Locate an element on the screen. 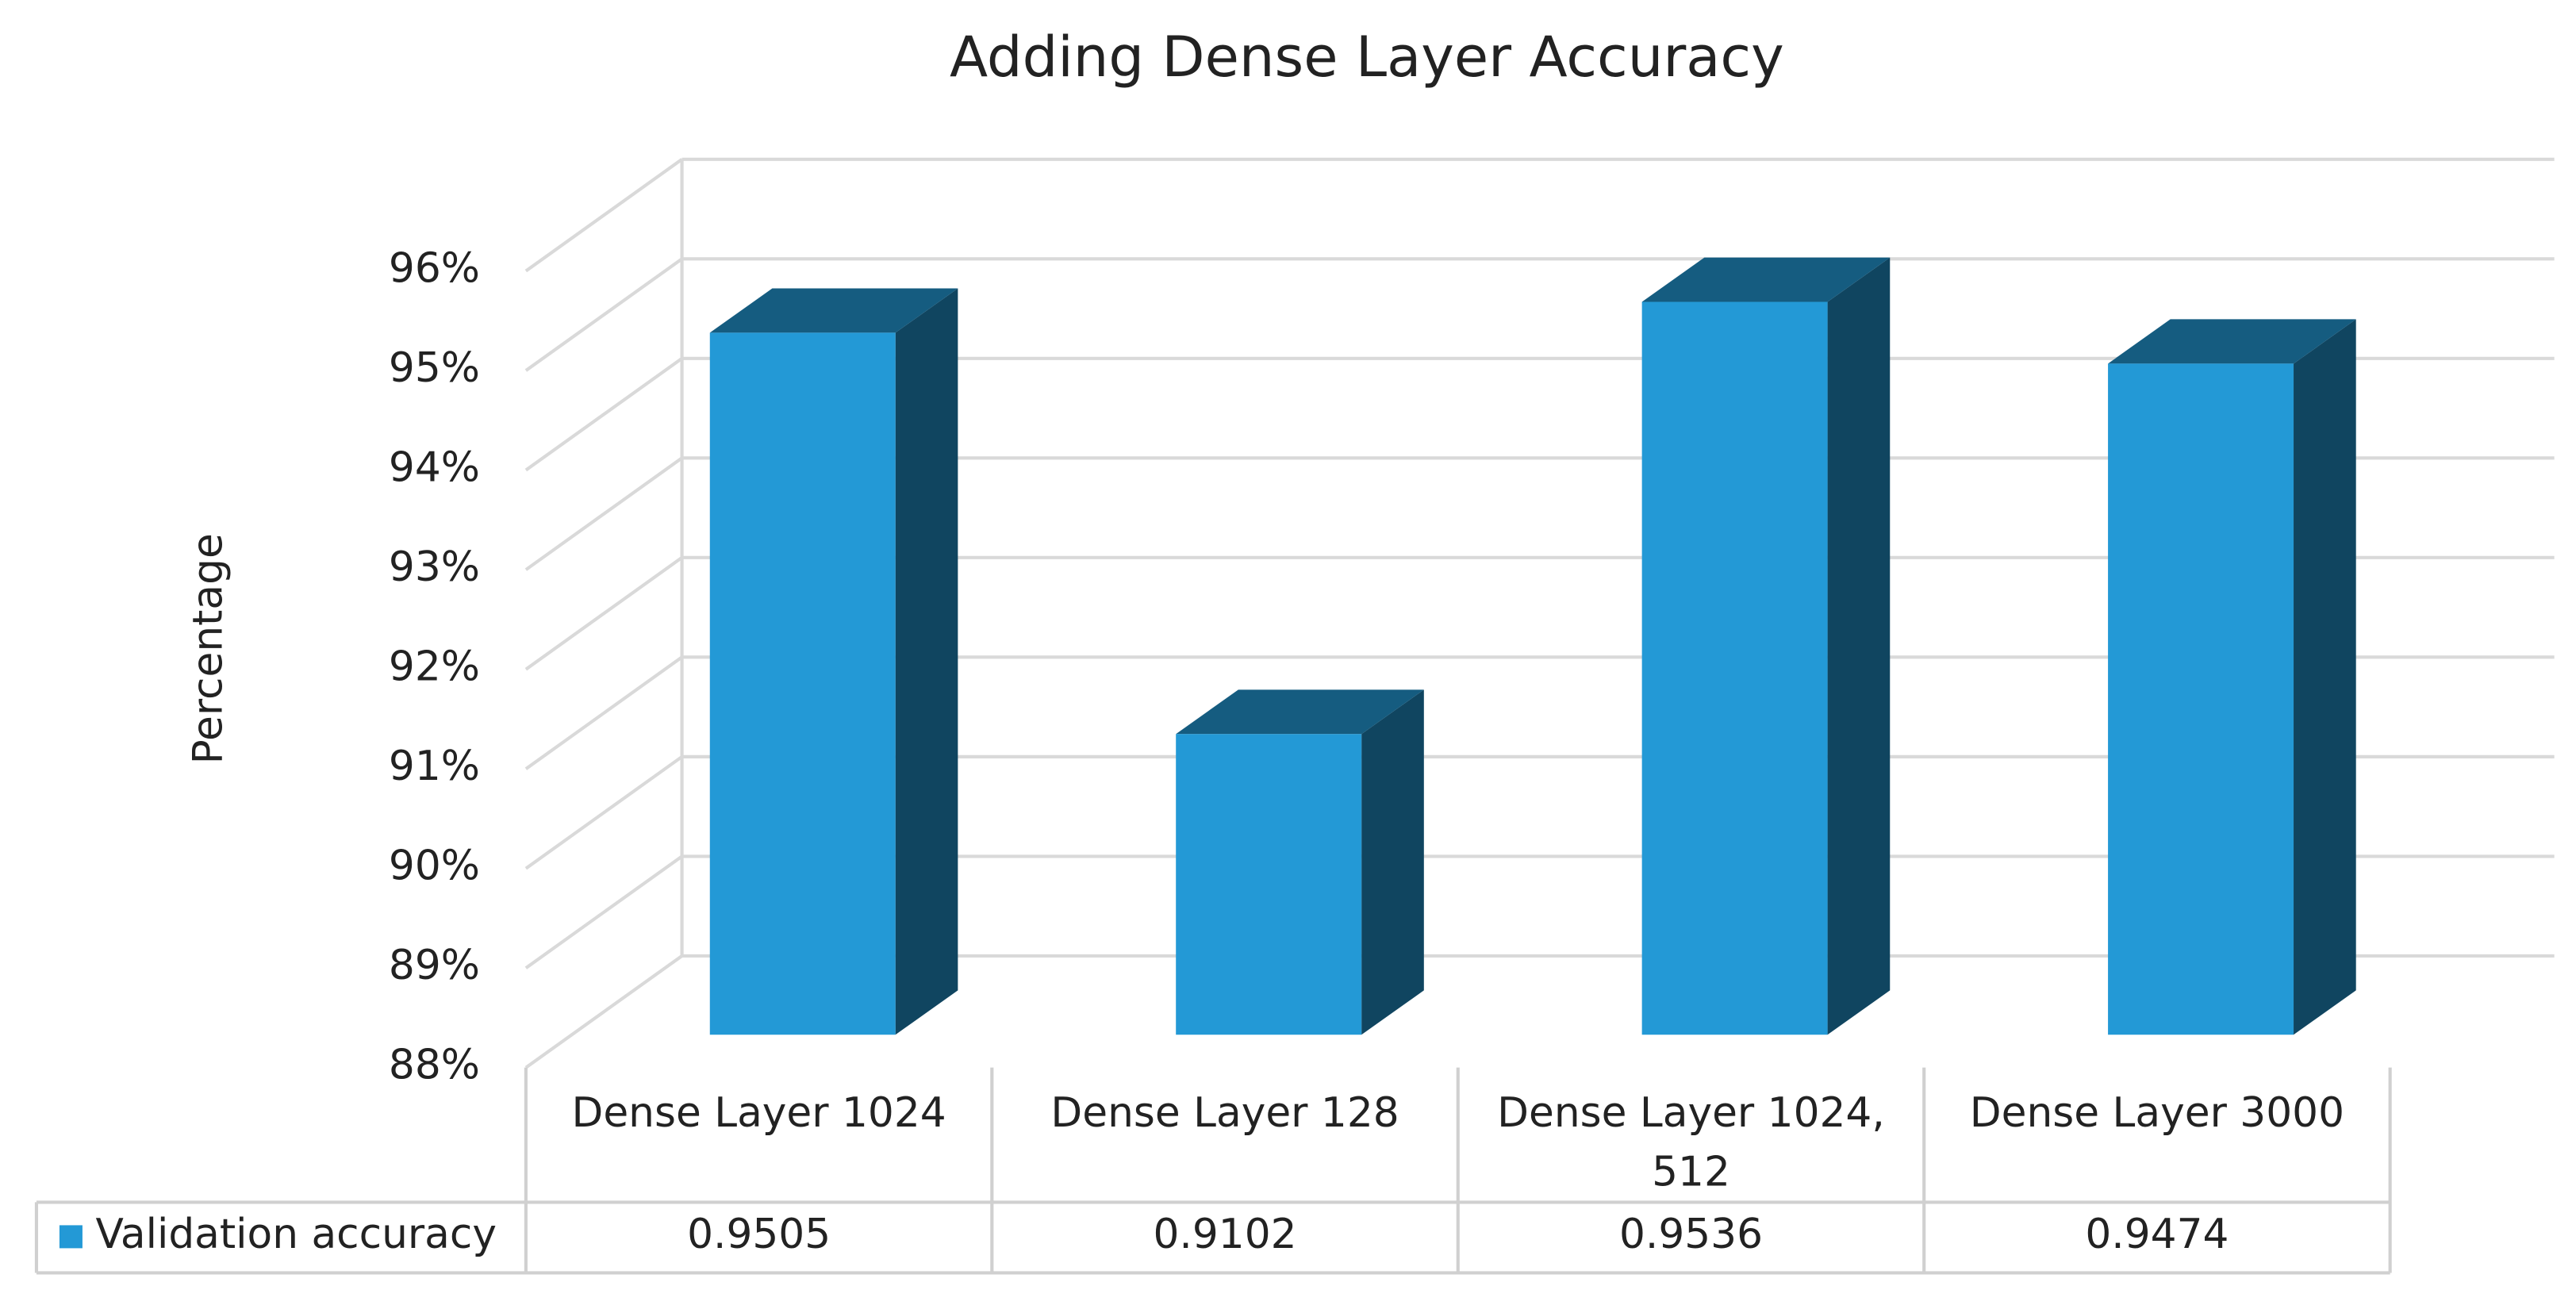 The image size is (2576, 1309). x-tick-label: Dense Layer 128 is located at coordinates (1224, 1112).